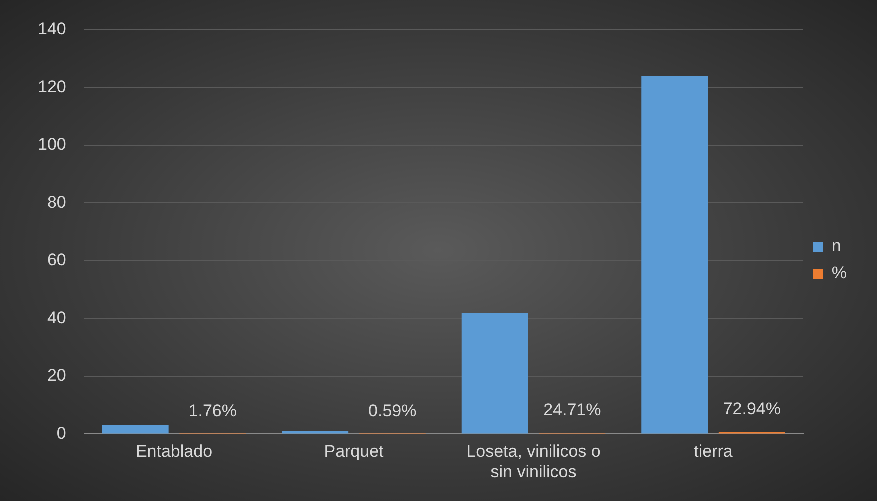 Image resolution: width=877 pixels, height=501 pixels. Describe the element at coordinates (56, 318) in the screenshot. I see `y-tick-label: 40` at that location.